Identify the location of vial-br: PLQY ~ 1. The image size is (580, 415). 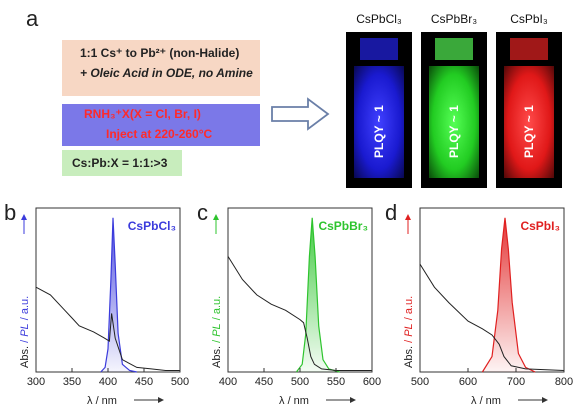
(454, 110).